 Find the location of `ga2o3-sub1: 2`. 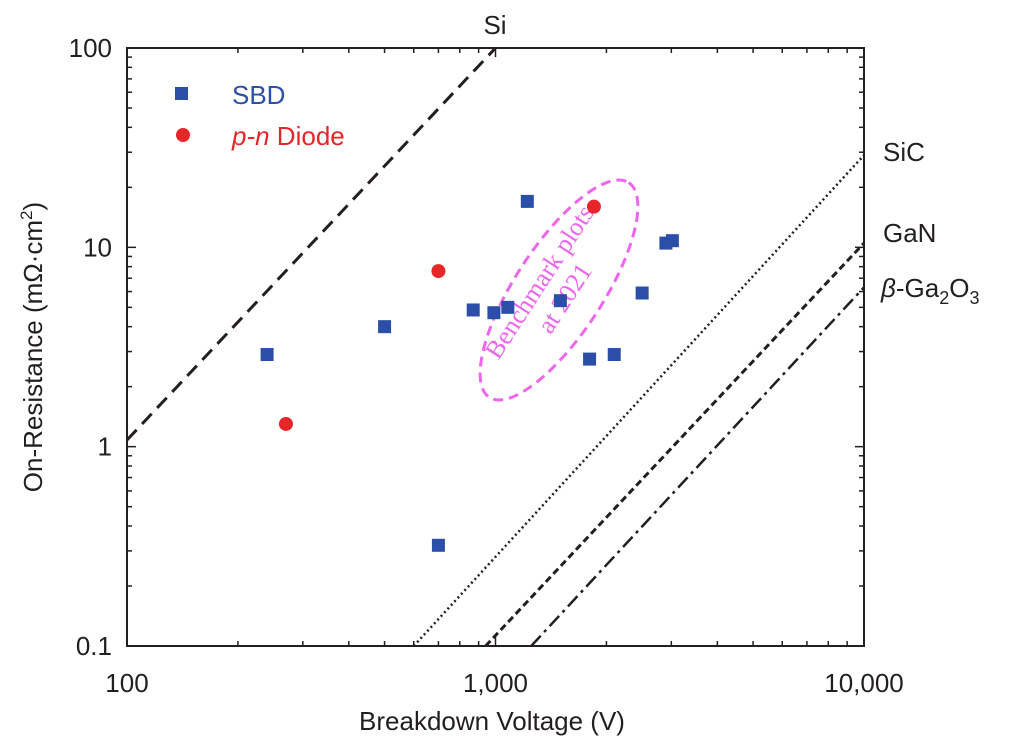

ga2o3-sub1: 2 is located at coordinates (944, 298).